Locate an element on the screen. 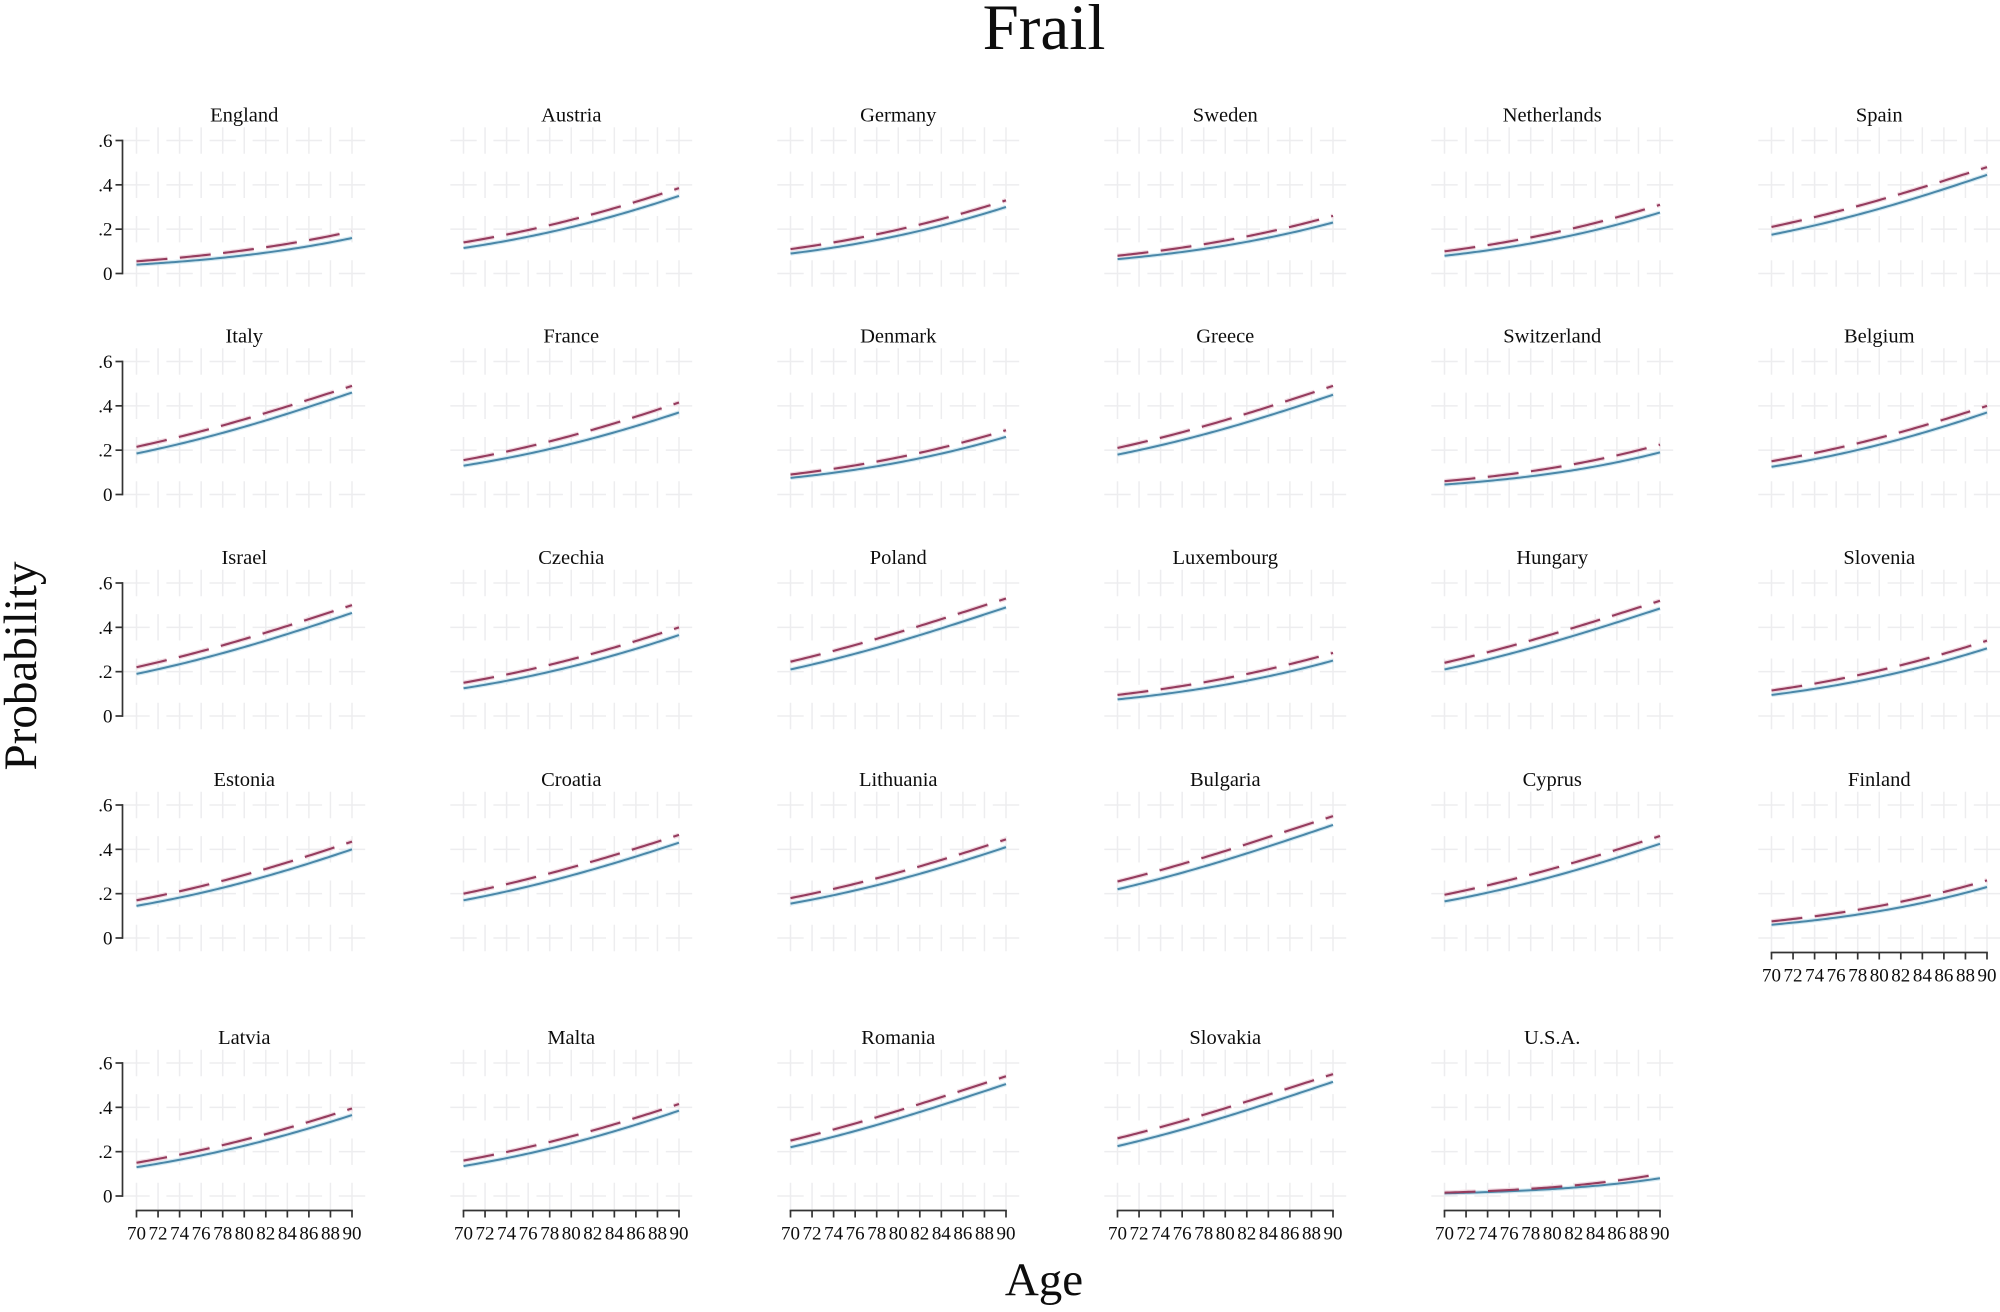  panel-title-romania: Romania is located at coordinates (898, 1038).